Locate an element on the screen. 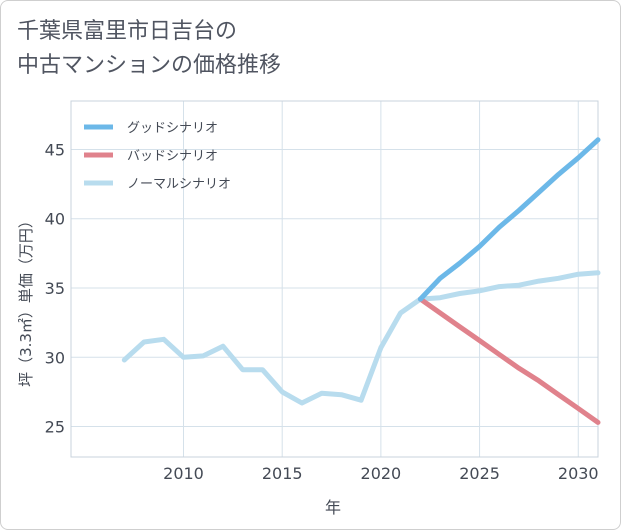 The width and height of the screenshot is (621, 530). y-axis-label: 坪（3.3㎡）単価（万円） is located at coordinates (26, 300).